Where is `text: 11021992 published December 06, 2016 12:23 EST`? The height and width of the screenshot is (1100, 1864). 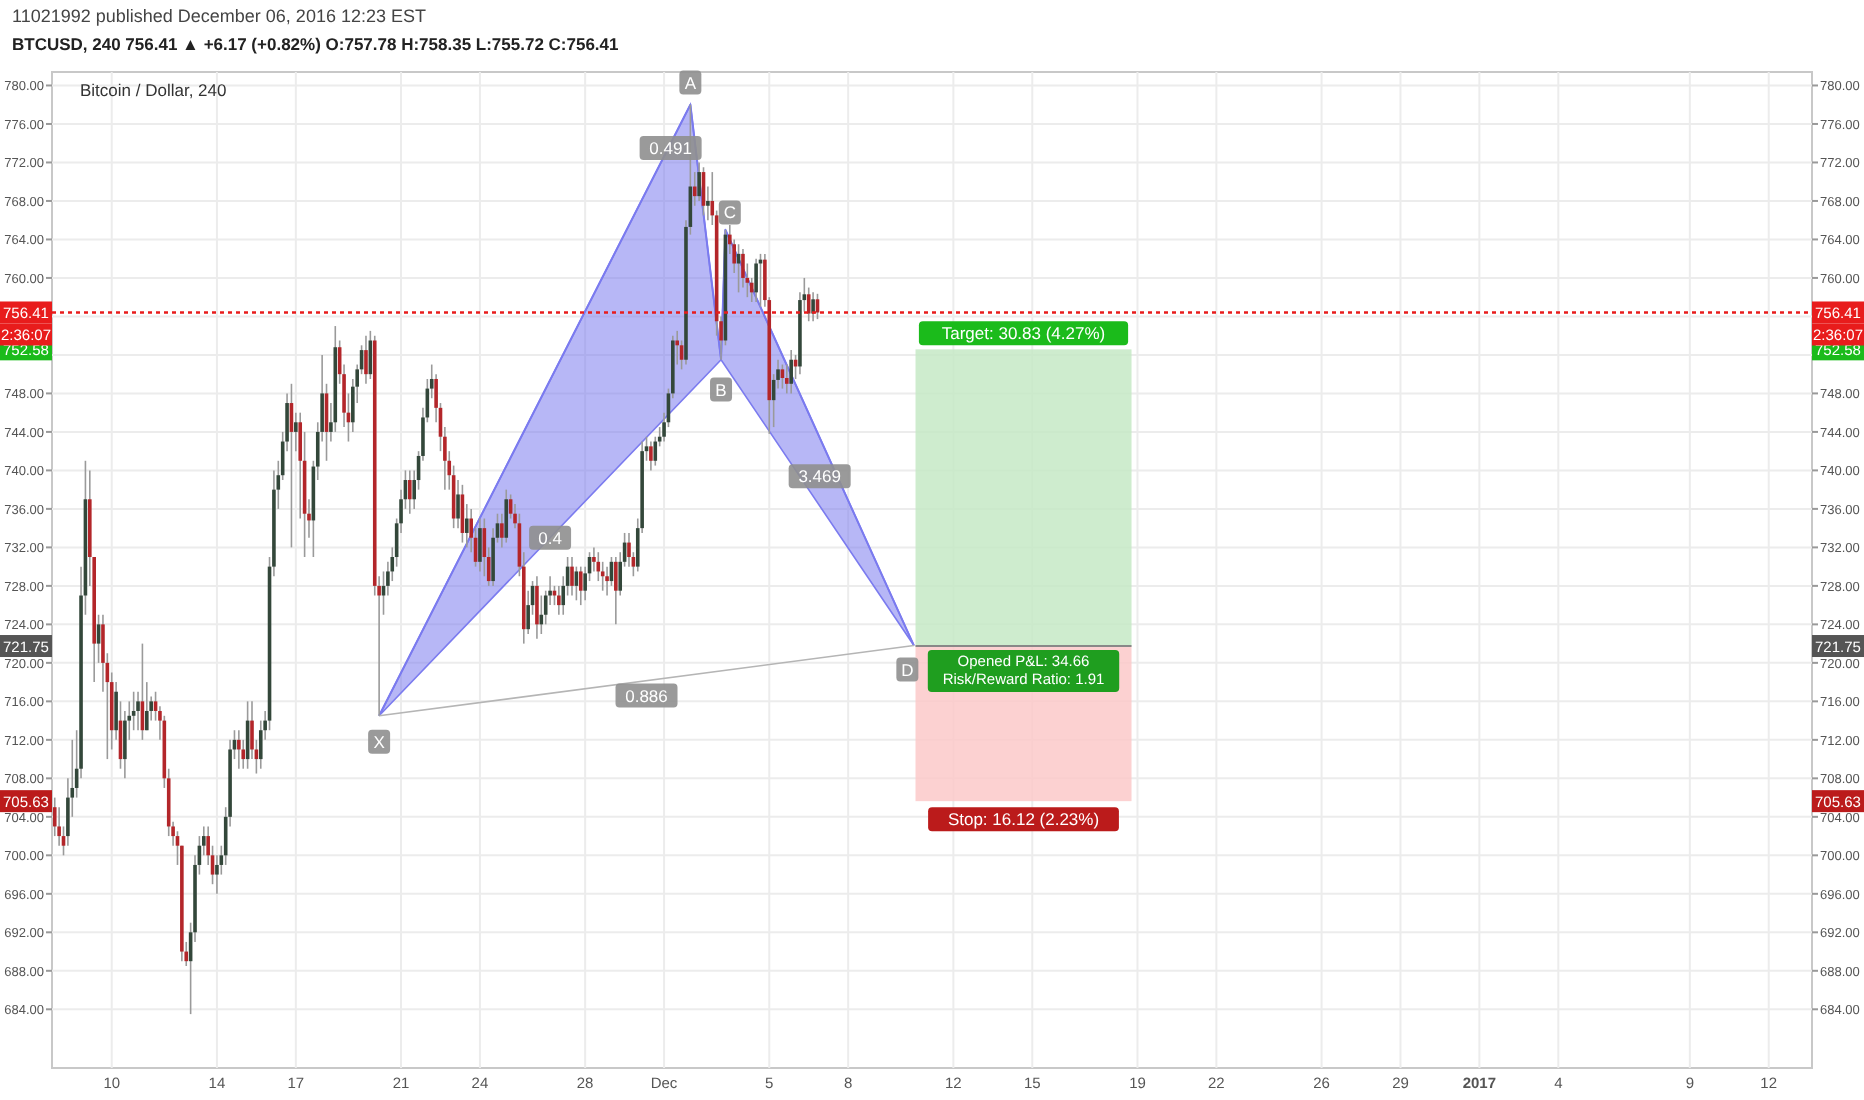
text: 11021992 published December 06, 2016 12:23 EST is located at coordinates (219, 16).